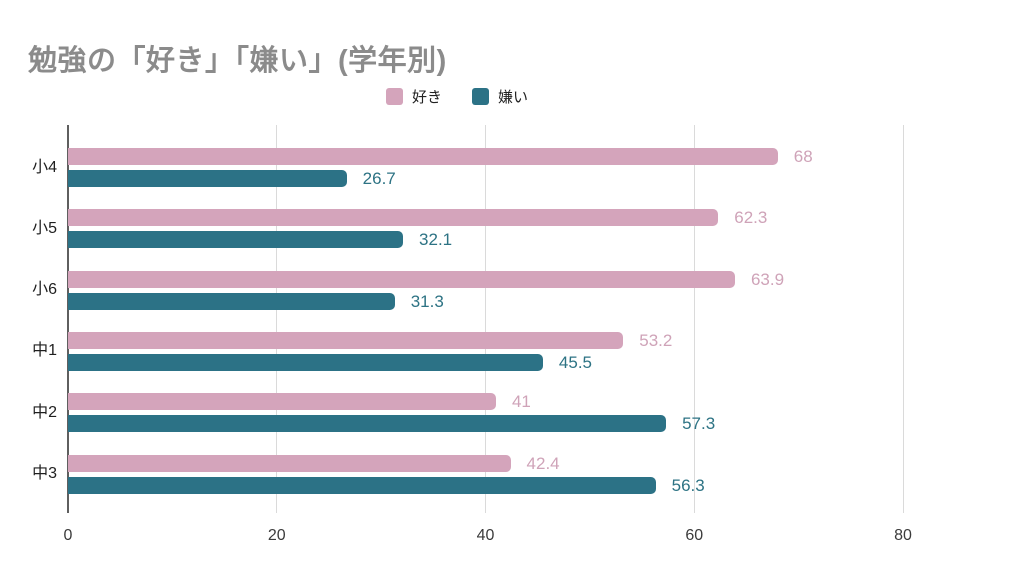 The width and height of the screenshot is (1024, 576). What do you see at coordinates (44, 167) in the screenshot?
I see `category-label: 小4` at bounding box center [44, 167].